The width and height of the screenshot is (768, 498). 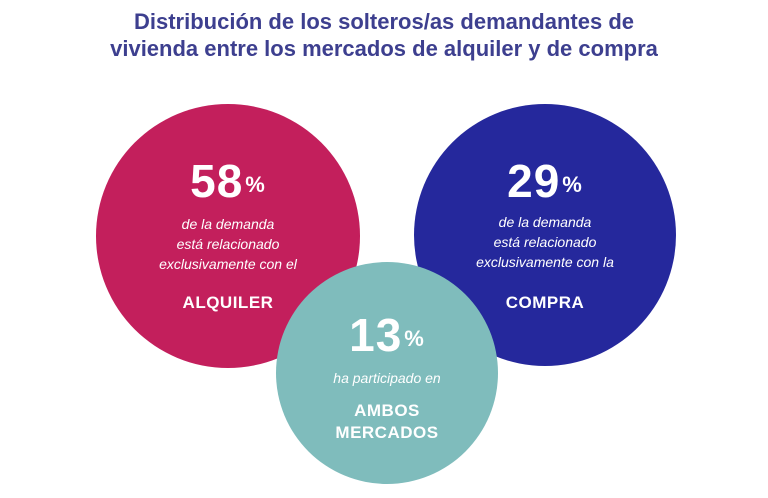 What do you see at coordinates (545, 222) in the screenshot?
I see `compra-description-line-1: de la demanda` at bounding box center [545, 222].